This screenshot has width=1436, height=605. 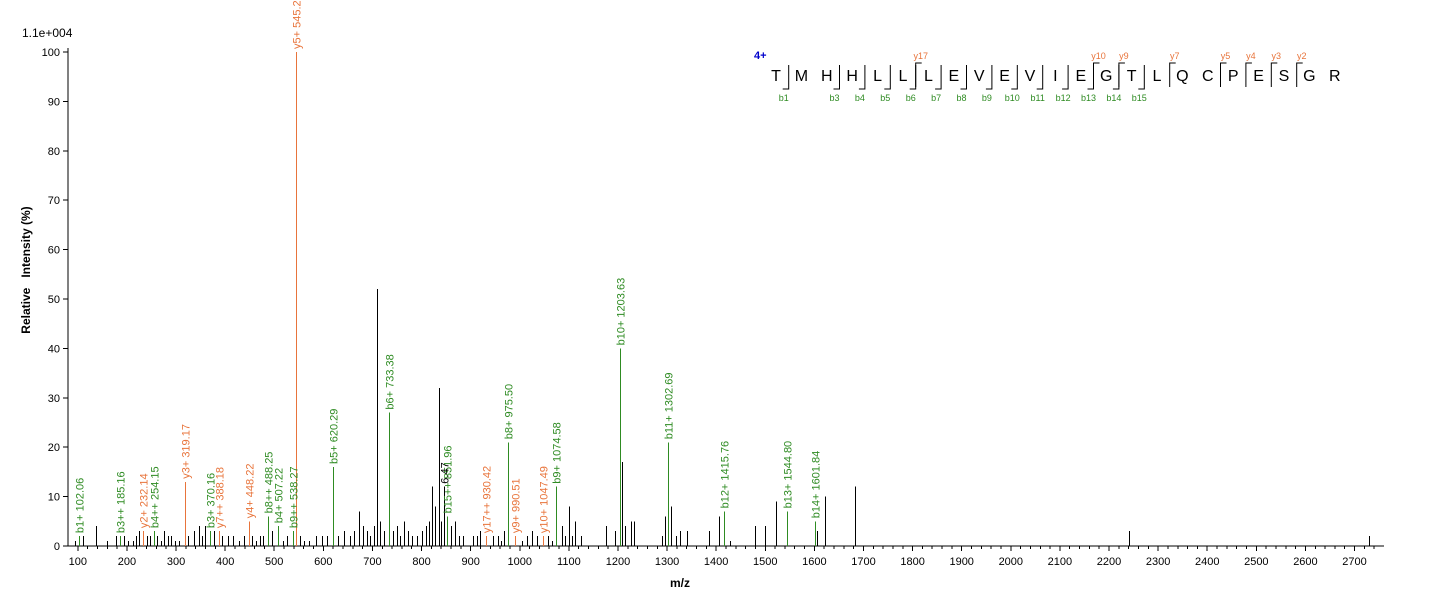 I want to click on x-tick-label: 2500, so click(x=1256, y=562).